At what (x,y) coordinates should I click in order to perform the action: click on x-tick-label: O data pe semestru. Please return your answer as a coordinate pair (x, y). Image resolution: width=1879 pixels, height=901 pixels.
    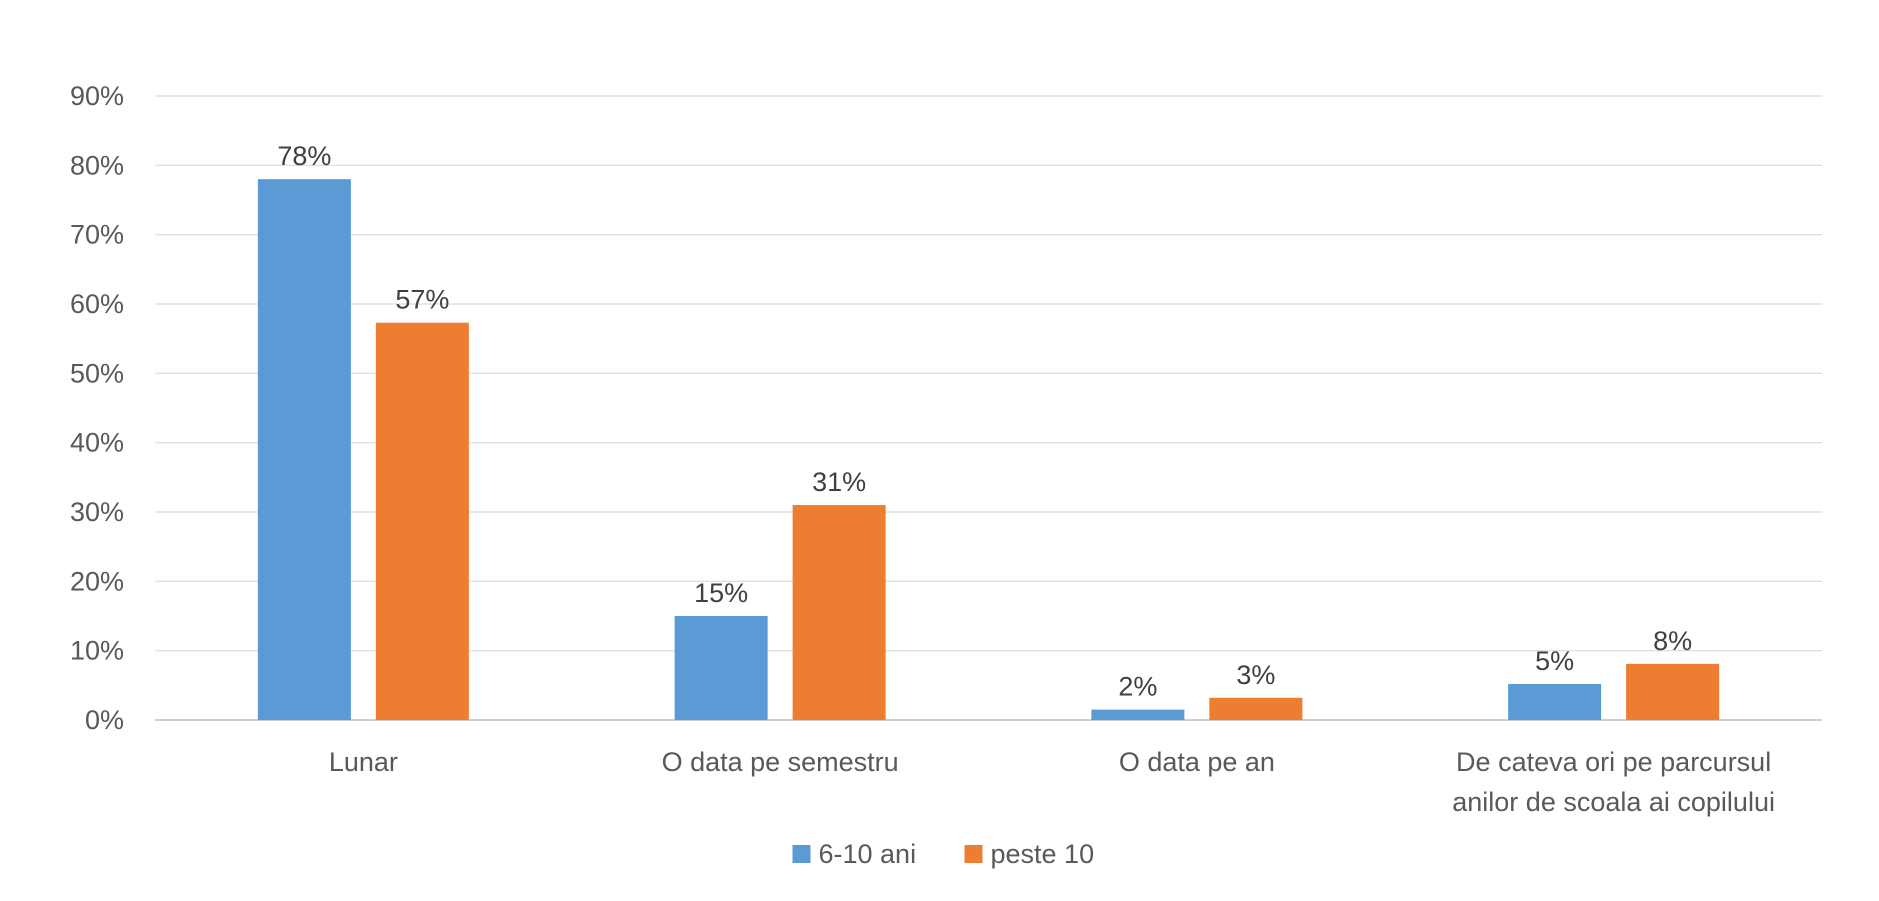
    Looking at the image, I should click on (780, 762).